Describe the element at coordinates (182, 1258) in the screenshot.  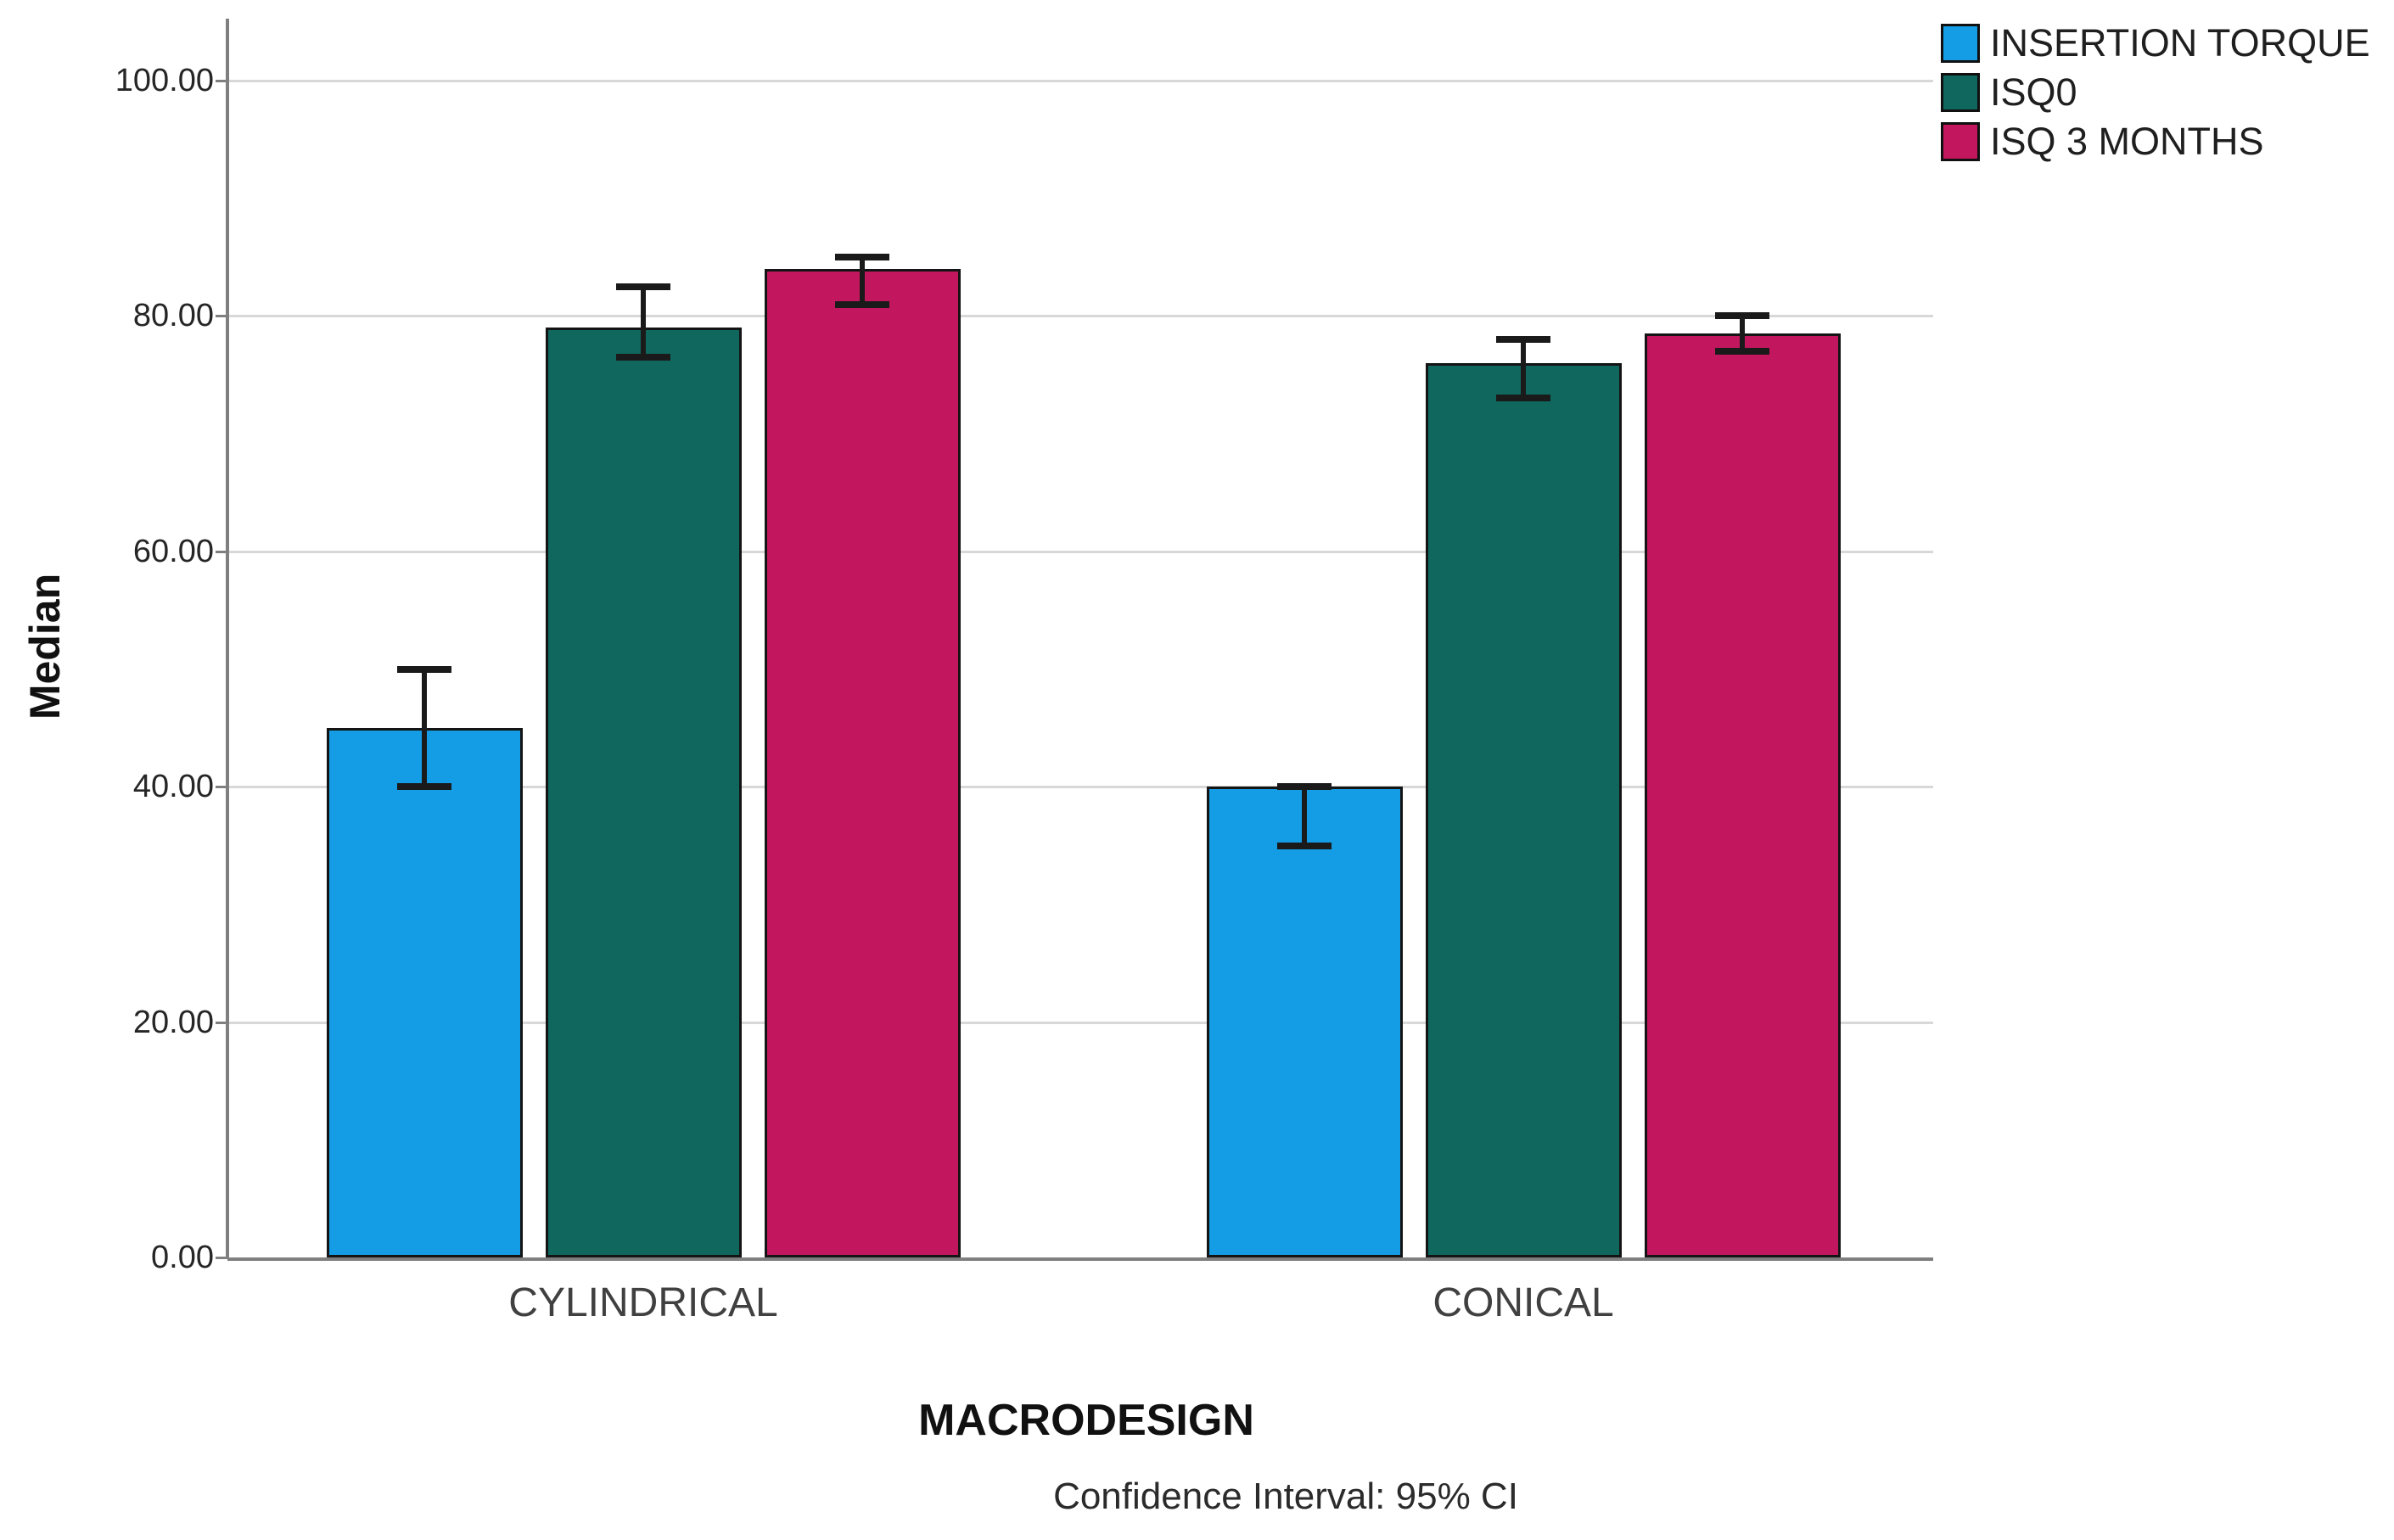
I see `y-tick-label: 0.00` at that location.